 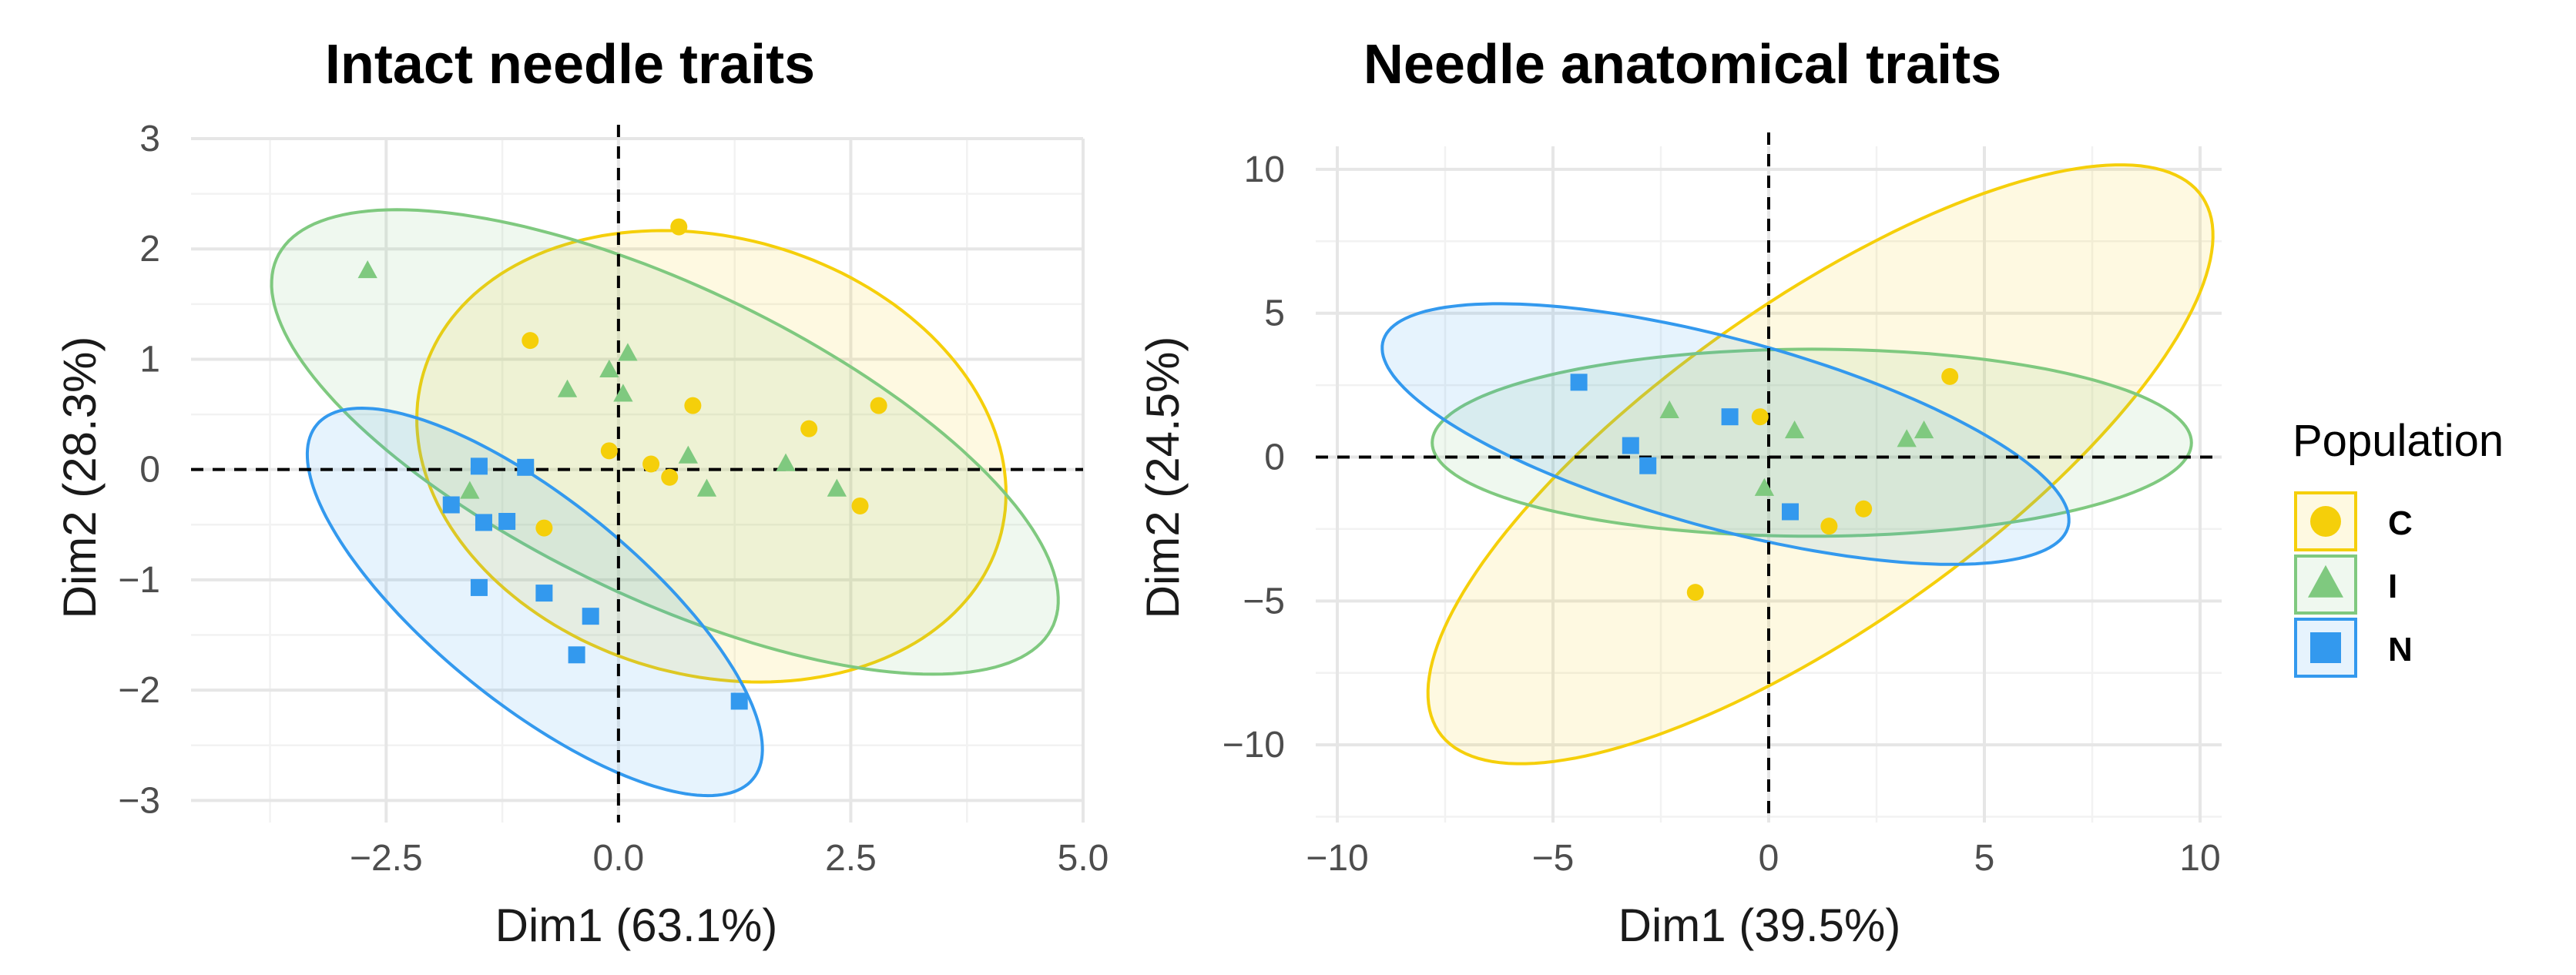 I want to click on legend-marker-I, so click(x=2325, y=582).